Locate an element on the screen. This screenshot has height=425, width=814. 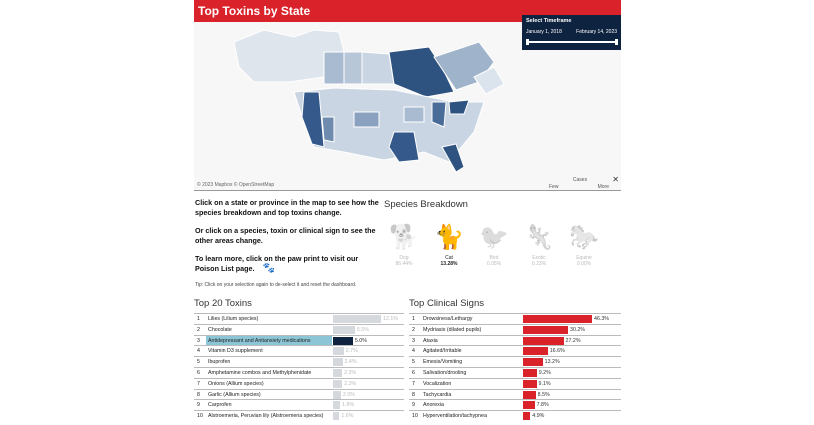
row-percent: 2.4% is located at coordinates (350, 362).